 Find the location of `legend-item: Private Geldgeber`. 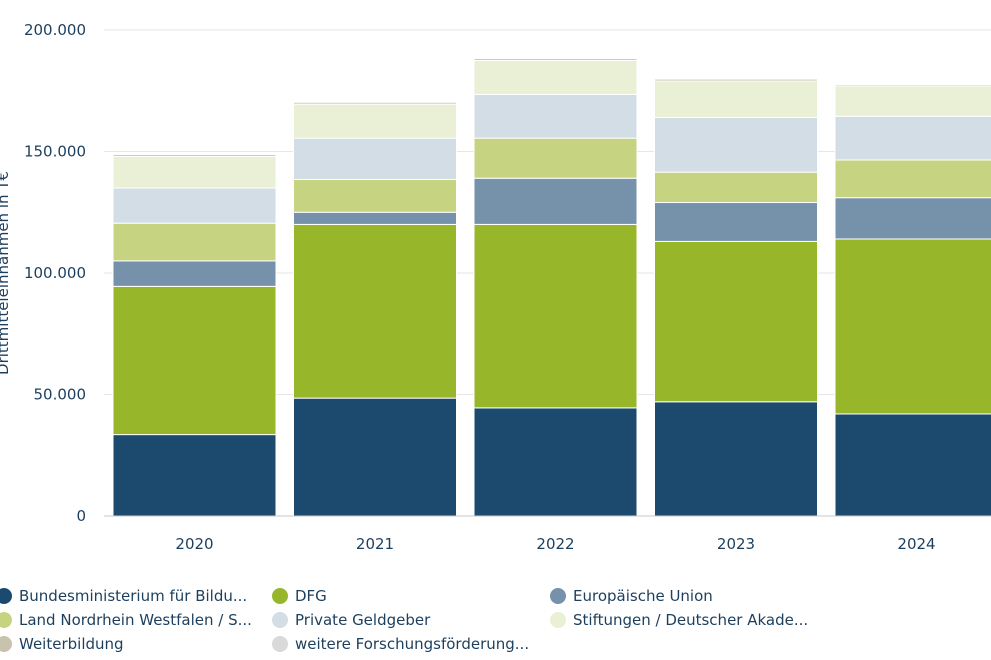

legend-item: Private Geldgeber is located at coordinates (351, 620).